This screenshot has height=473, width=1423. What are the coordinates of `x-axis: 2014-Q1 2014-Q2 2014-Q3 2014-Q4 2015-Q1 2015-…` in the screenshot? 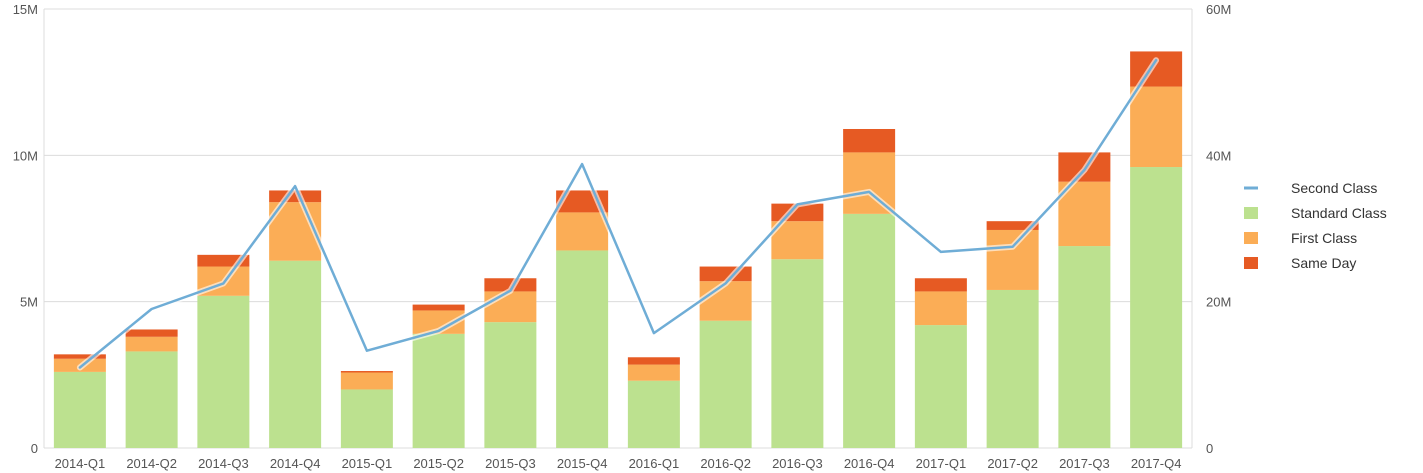 It's located at (618, 463).